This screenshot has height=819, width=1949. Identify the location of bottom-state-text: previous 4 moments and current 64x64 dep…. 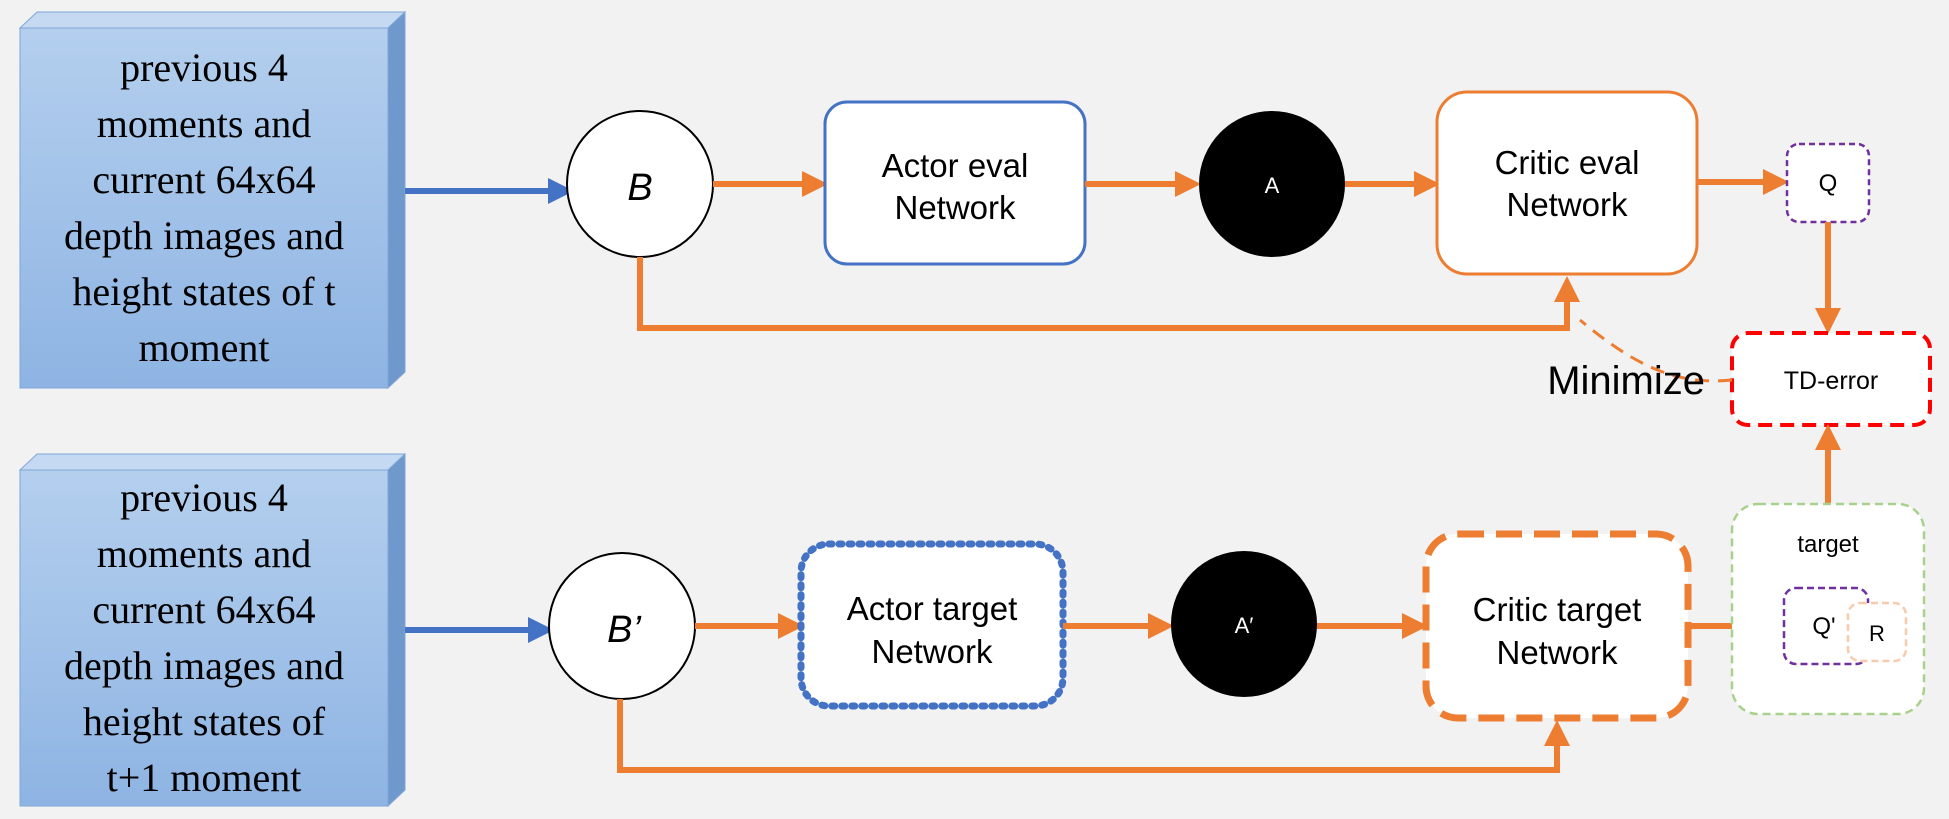
(204, 637).